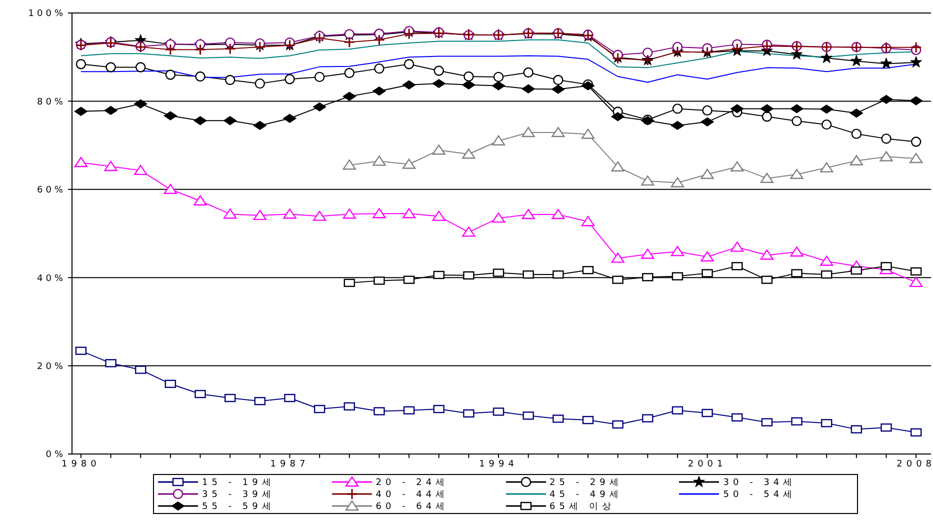 The width and height of the screenshot is (933, 524). I want to click on x-tick-label: 1980, so click(80, 464).